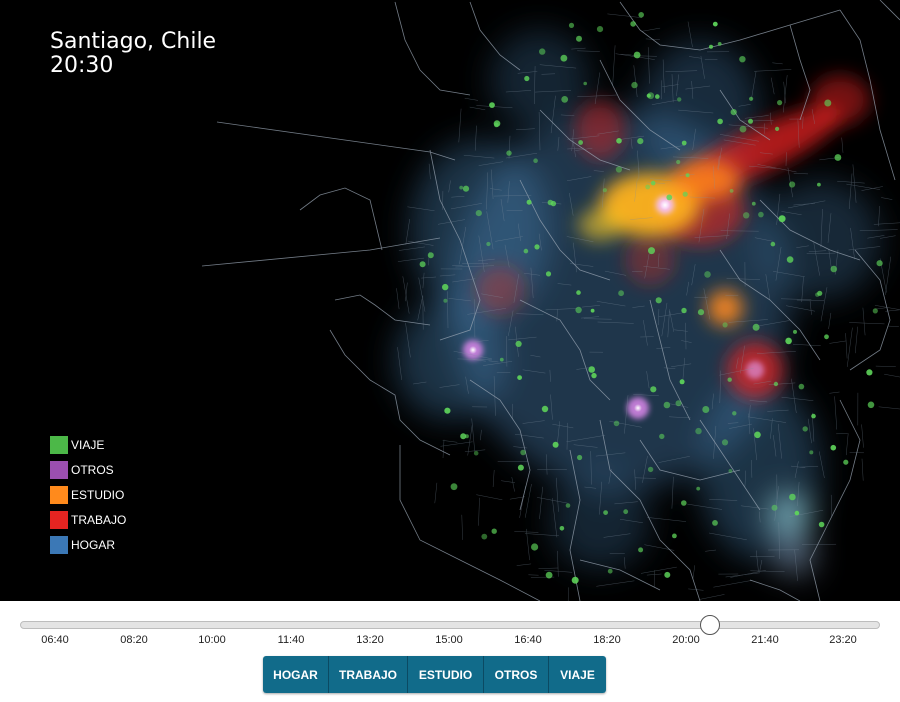  Describe the element at coordinates (607, 640) in the screenshot. I see `time-tick: 18:20` at that location.